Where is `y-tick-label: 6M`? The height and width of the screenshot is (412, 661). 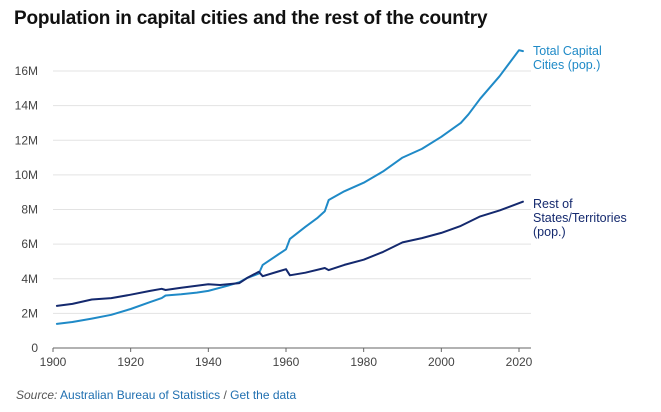
y-tick-label: 6M is located at coordinates (29, 244).